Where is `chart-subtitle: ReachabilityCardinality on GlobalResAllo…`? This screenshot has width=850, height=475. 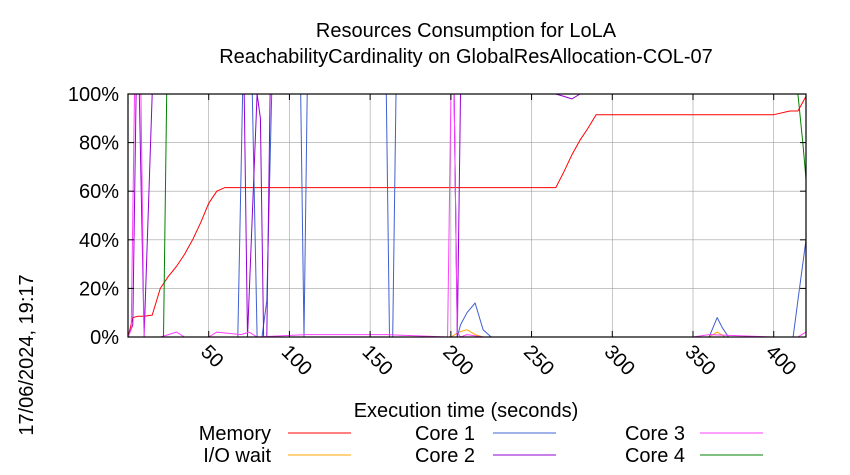
chart-subtitle: ReachabilityCardinality on GlobalResAllo… is located at coordinates (466, 57).